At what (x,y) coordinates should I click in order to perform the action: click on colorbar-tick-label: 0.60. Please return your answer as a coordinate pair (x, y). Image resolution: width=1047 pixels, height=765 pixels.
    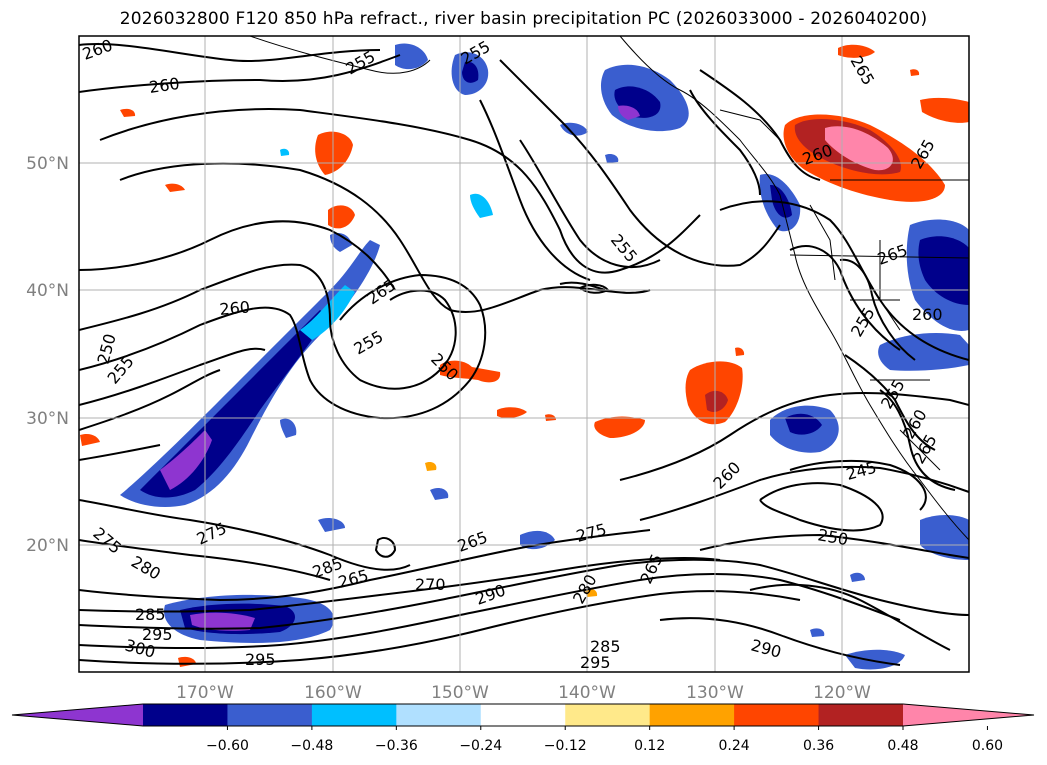
    Looking at the image, I should click on (987, 746).